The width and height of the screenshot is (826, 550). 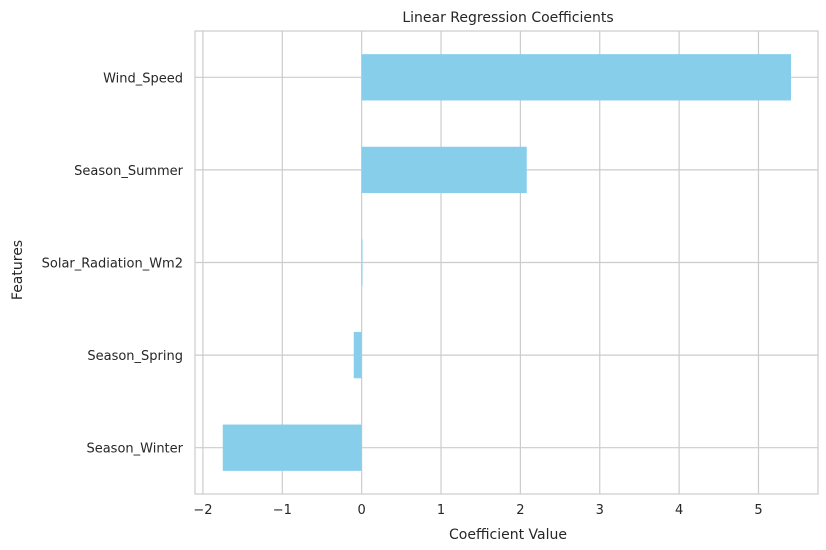 What do you see at coordinates (758, 510) in the screenshot?
I see `x-tick-label: 5` at bounding box center [758, 510].